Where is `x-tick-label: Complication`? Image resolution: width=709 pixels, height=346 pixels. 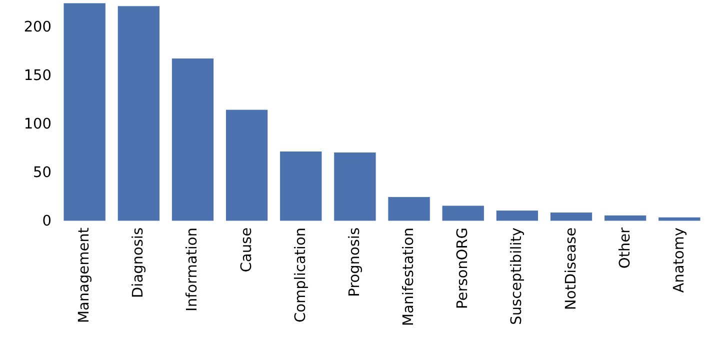 x-tick-label: Complication is located at coordinates (300, 275).